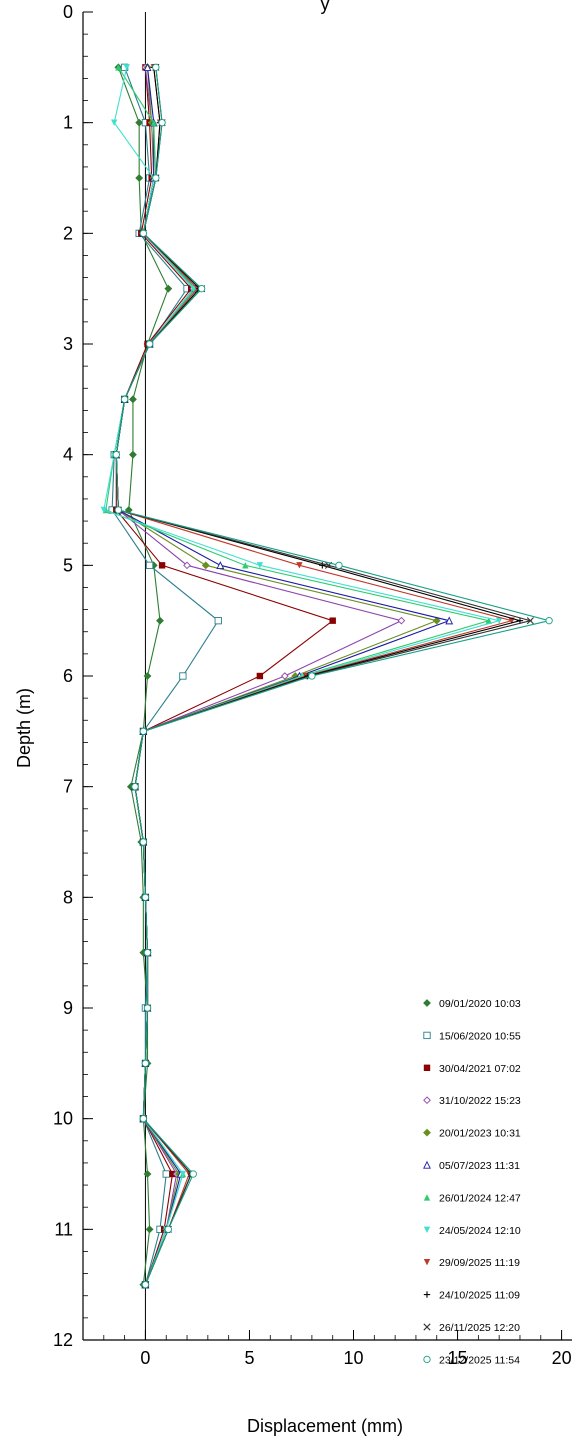 This screenshot has height=1448, width=575. I want to click on legend-item: 24/05/2024 12:10, so click(472, 1231).